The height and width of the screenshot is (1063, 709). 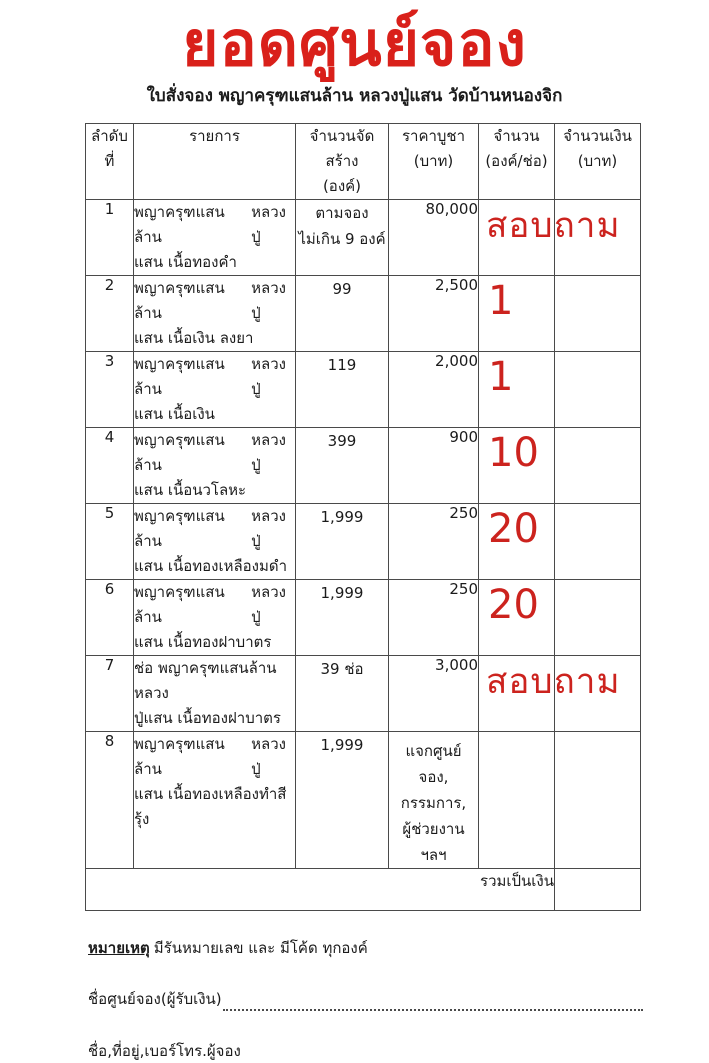 What do you see at coordinates (433, 842) in the screenshot?
I see `price-note-line: ผู้ช่วยงานฯลฯ` at bounding box center [433, 842].